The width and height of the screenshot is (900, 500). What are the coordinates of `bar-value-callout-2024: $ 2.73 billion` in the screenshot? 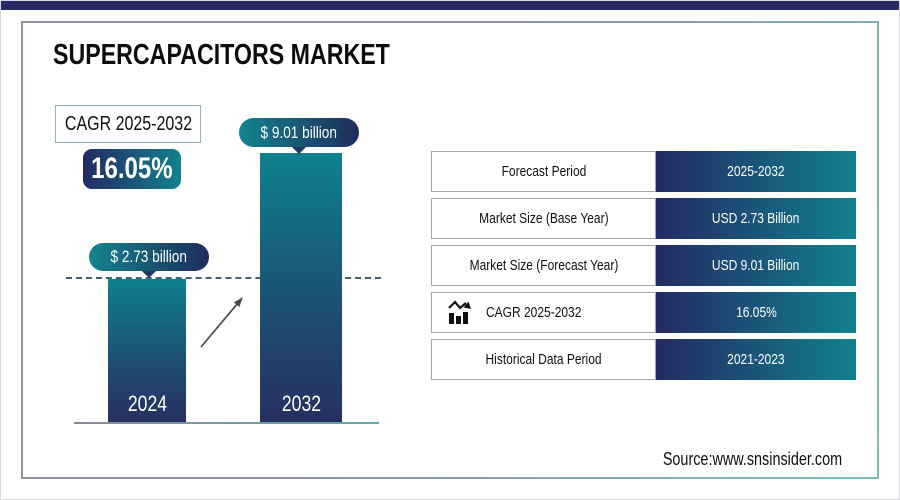 It's located at (149, 260).